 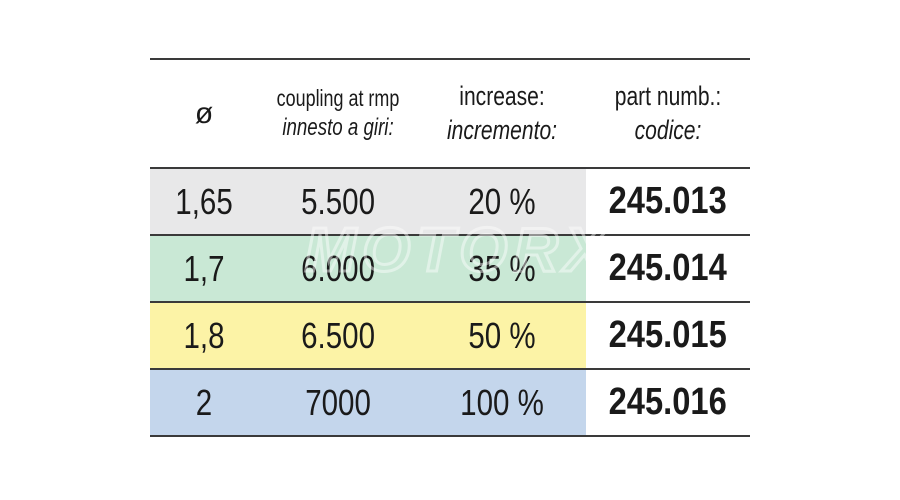 I want to click on rpm-cell: 6.500, so click(x=338, y=336).